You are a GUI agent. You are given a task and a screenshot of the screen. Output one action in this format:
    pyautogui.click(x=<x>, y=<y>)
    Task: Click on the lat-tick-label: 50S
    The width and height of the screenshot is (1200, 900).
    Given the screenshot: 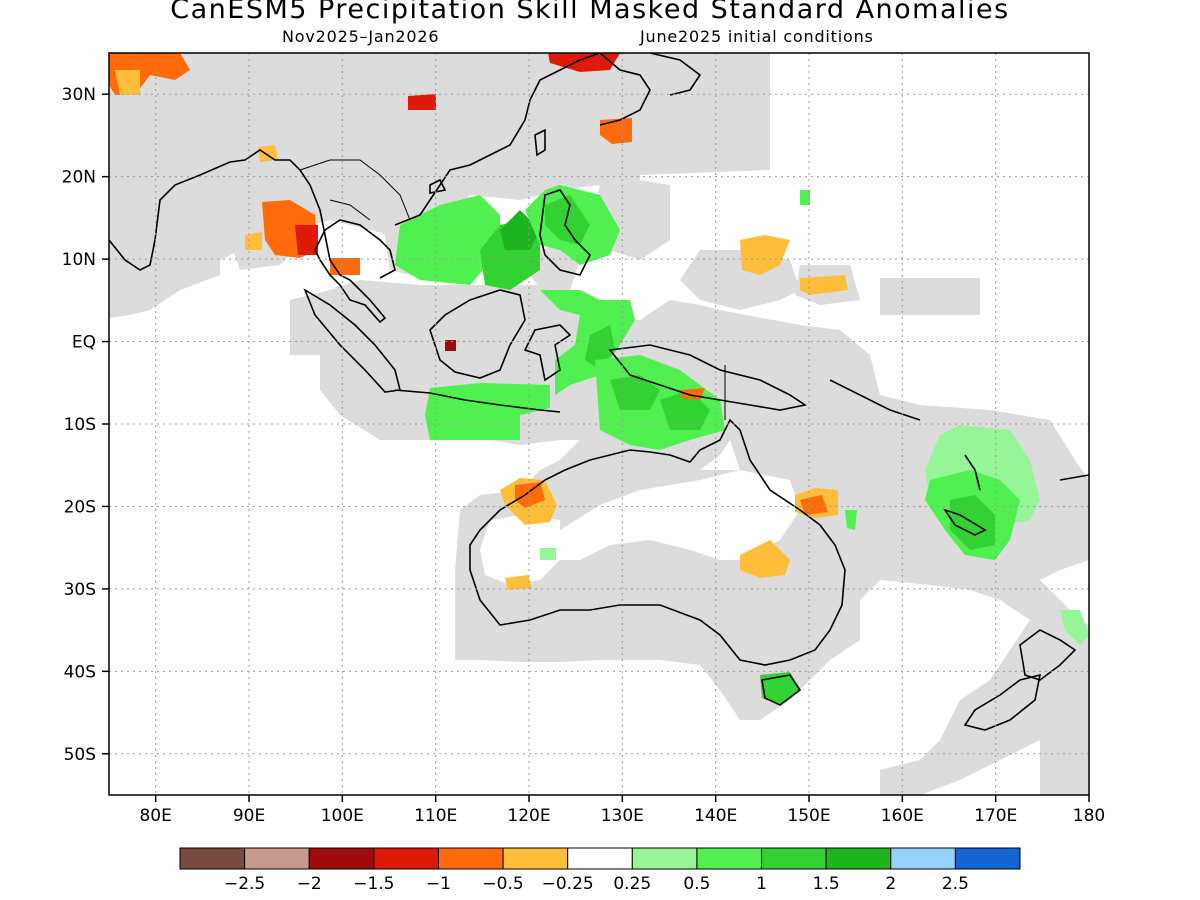 What is the action you would take?
    pyautogui.click(x=80, y=755)
    